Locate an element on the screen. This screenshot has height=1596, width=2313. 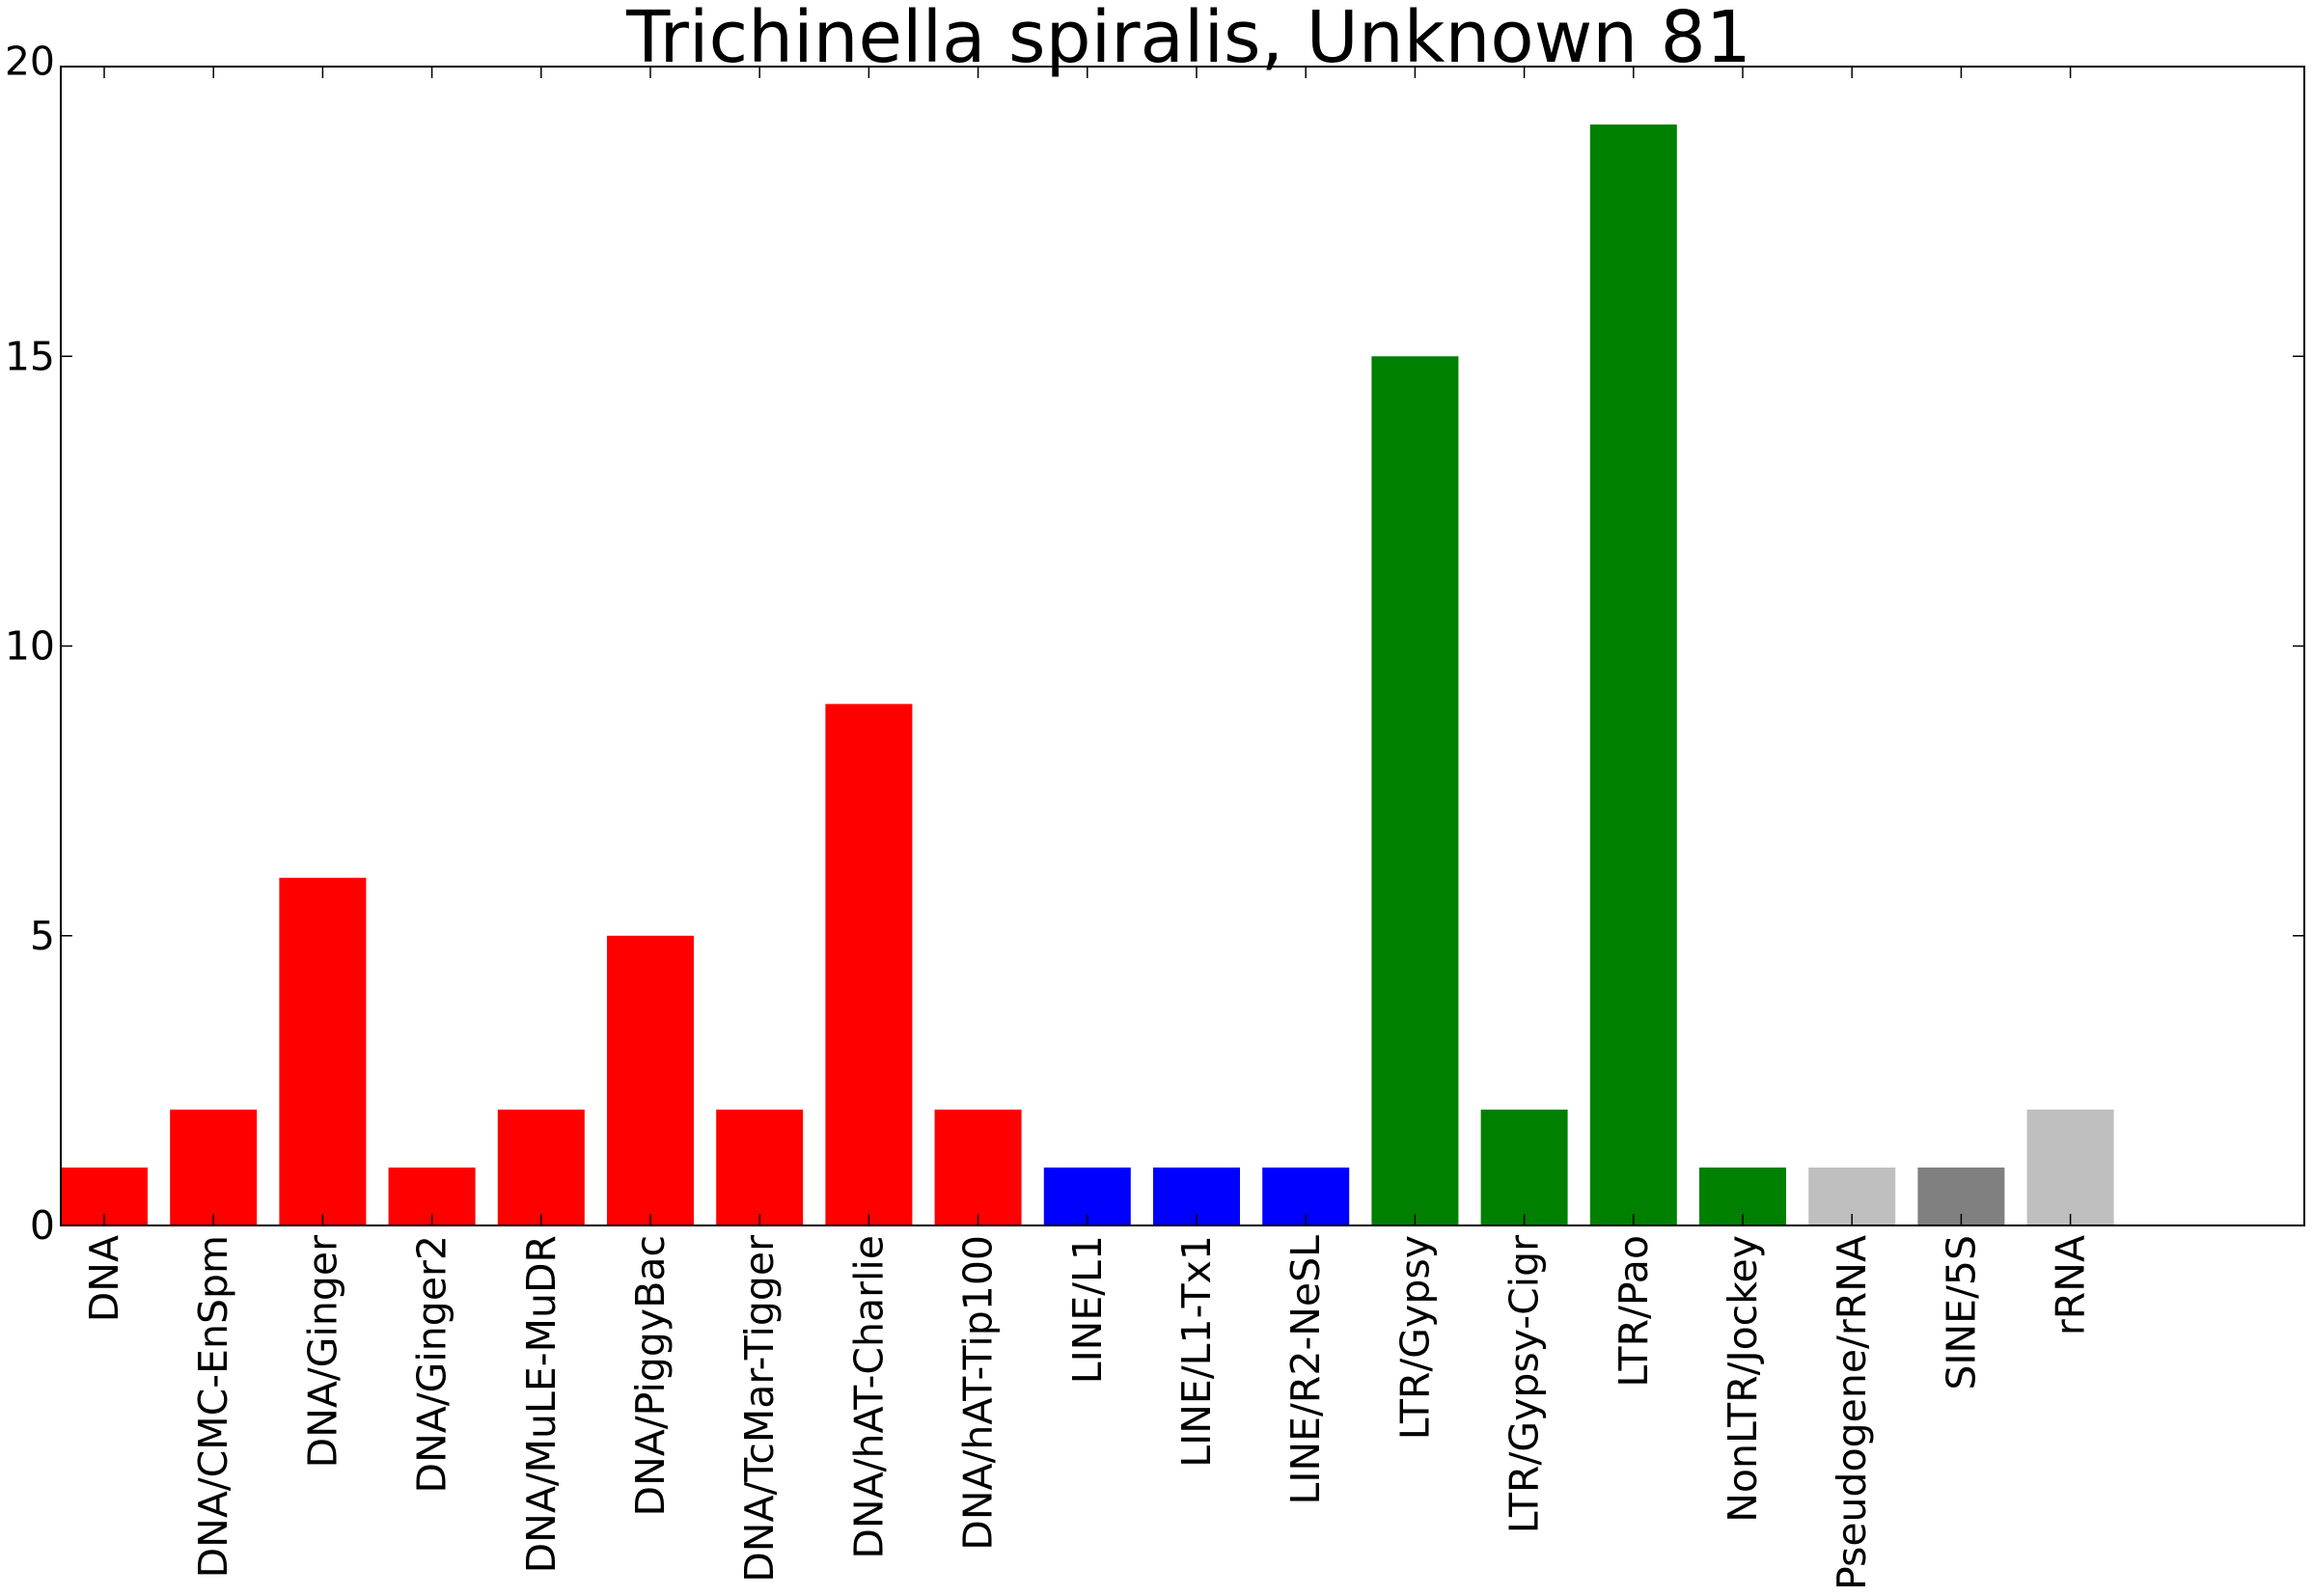
y-tick-label: 5 is located at coordinates (42, 936).